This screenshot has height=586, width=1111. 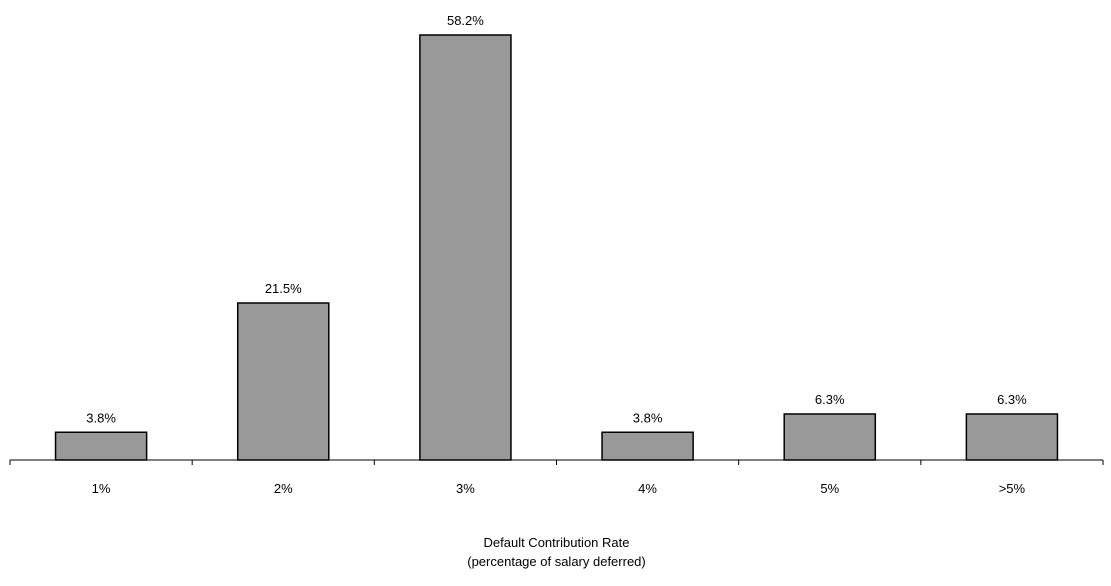 What do you see at coordinates (465, 488) in the screenshot?
I see `x-tick-label-3: 3%` at bounding box center [465, 488].